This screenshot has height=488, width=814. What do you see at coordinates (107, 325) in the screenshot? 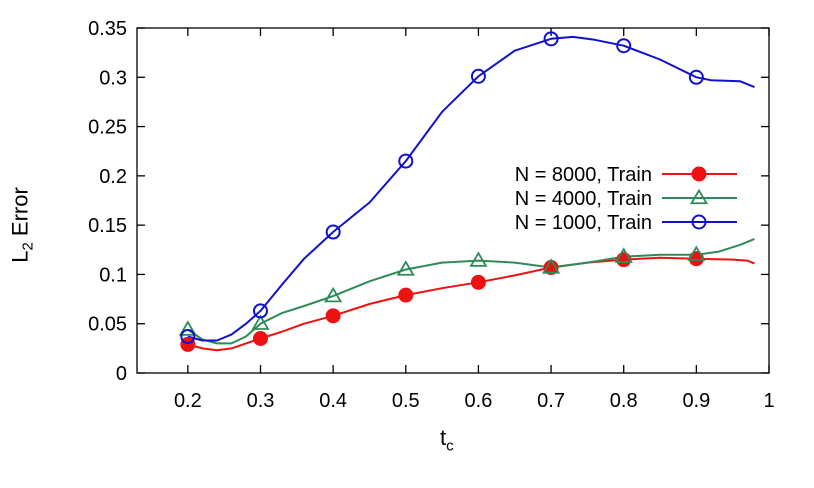
I see `y-tick-label: 0.05` at bounding box center [107, 325].